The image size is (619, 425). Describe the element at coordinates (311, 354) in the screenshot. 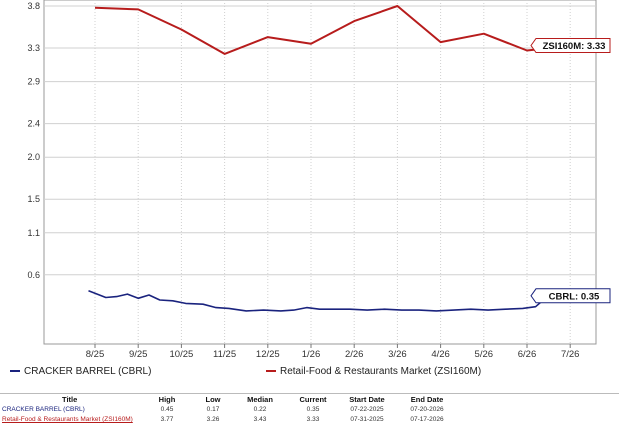

I see `x-tick-label: 1/26` at that location.